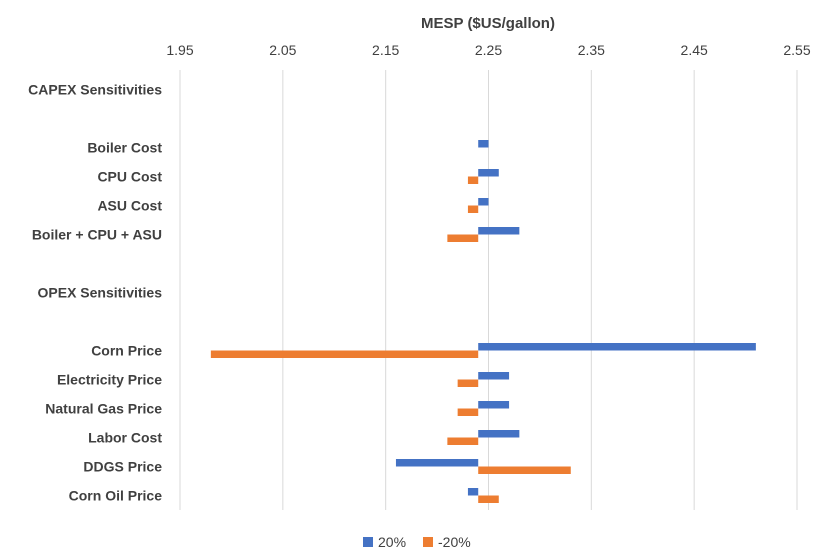 The height and width of the screenshot is (548, 816). I want to click on x-tick-label: 2.05, so click(282, 50).